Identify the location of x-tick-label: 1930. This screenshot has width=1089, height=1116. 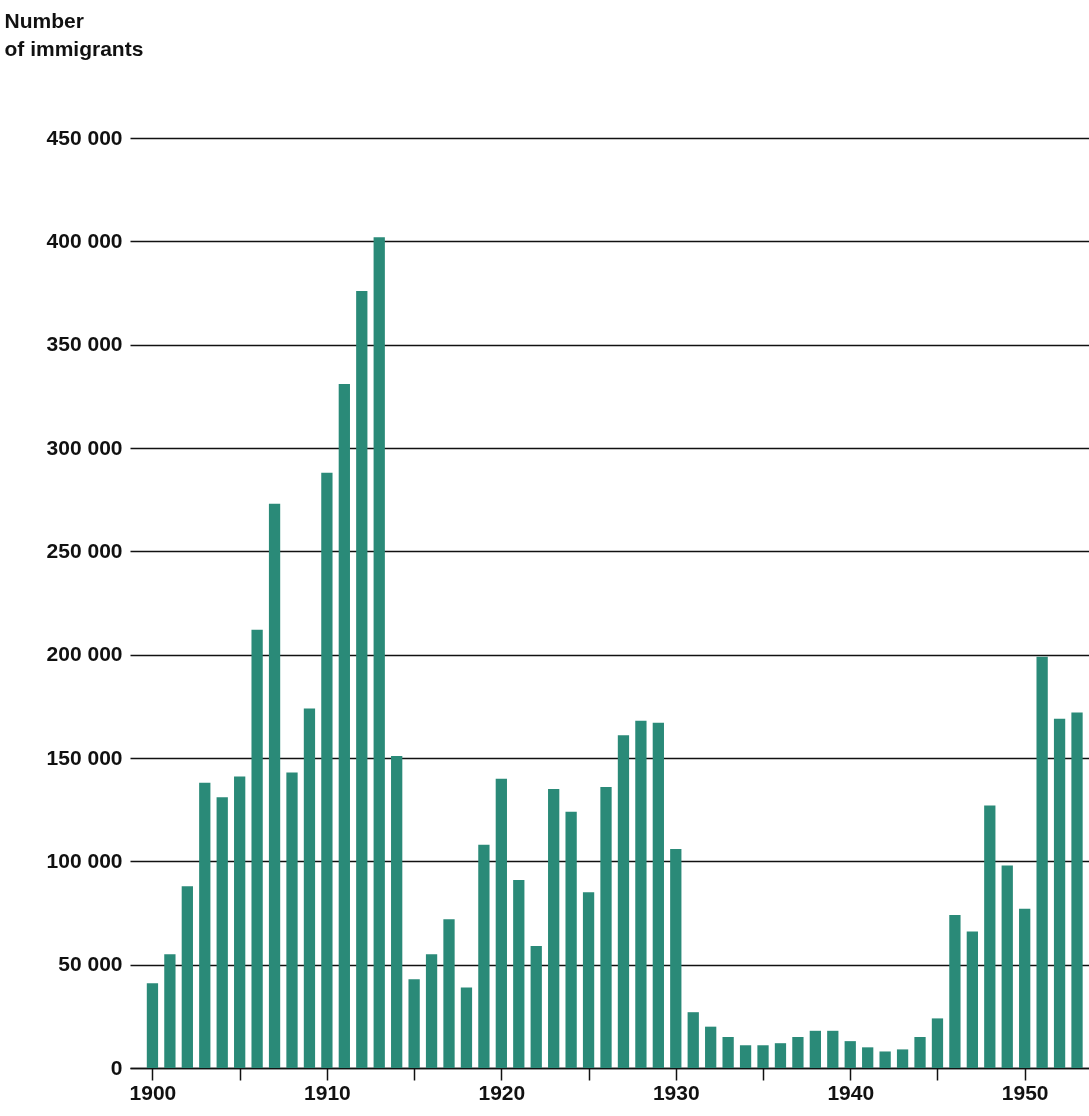
(676, 1092).